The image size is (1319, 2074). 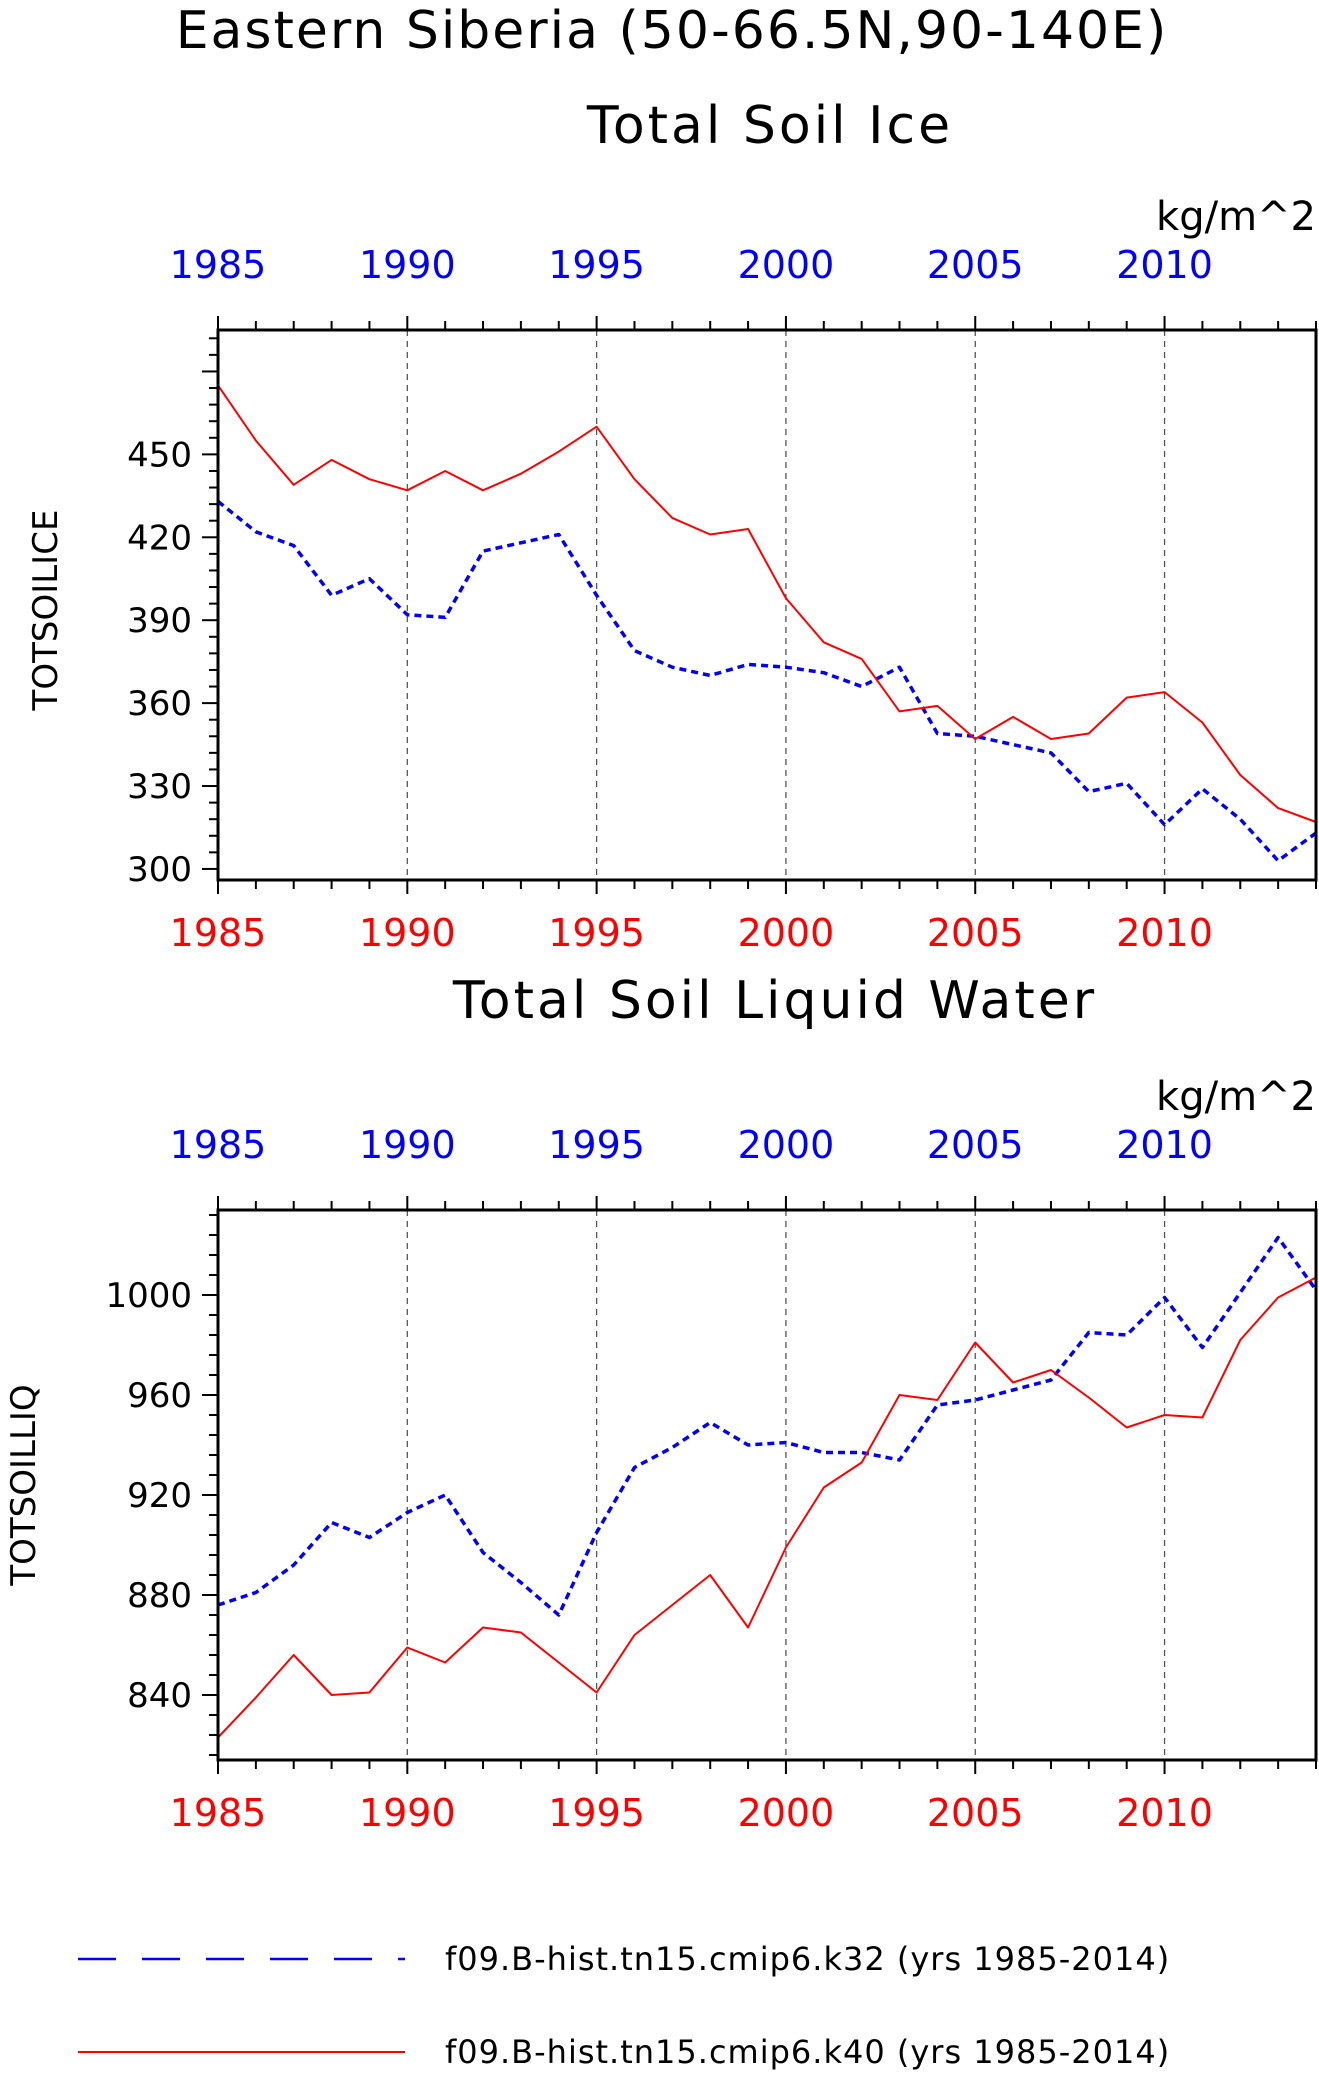 What do you see at coordinates (159, 538) in the screenshot?
I see `y-tick-label: 420` at bounding box center [159, 538].